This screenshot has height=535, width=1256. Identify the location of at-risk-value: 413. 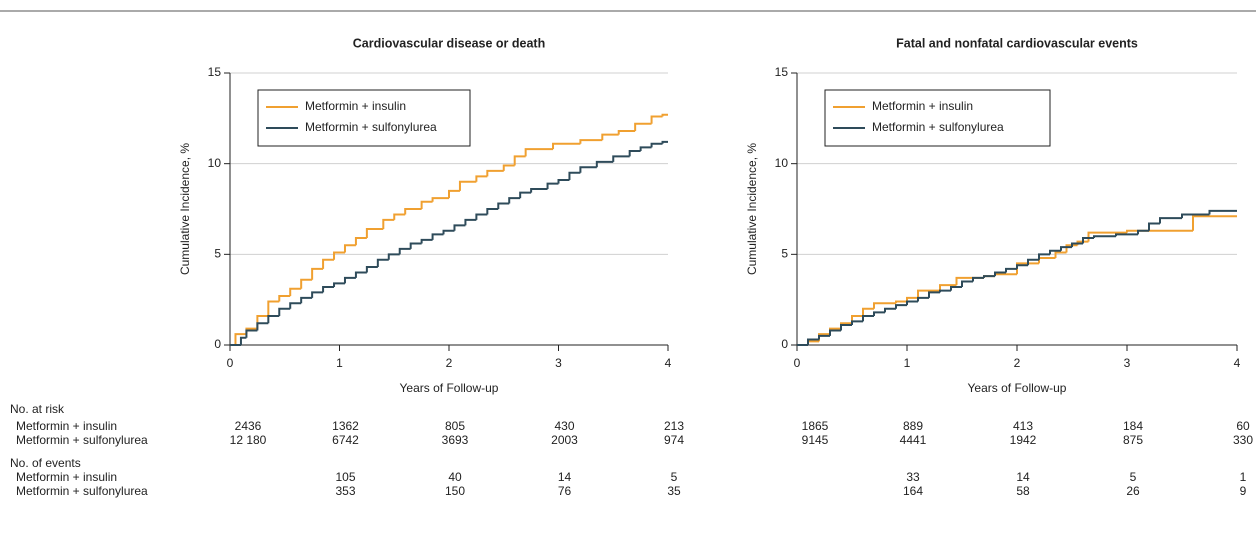
(1023, 426).